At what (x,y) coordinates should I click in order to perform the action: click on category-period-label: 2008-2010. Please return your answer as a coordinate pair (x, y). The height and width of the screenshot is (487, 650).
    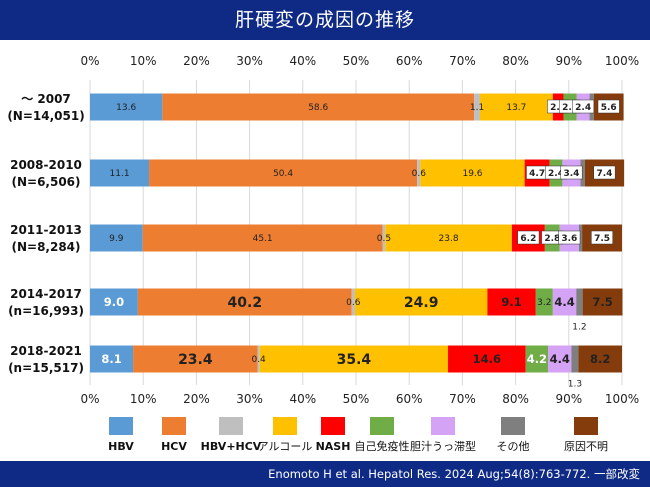
    Looking at the image, I should click on (46, 165).